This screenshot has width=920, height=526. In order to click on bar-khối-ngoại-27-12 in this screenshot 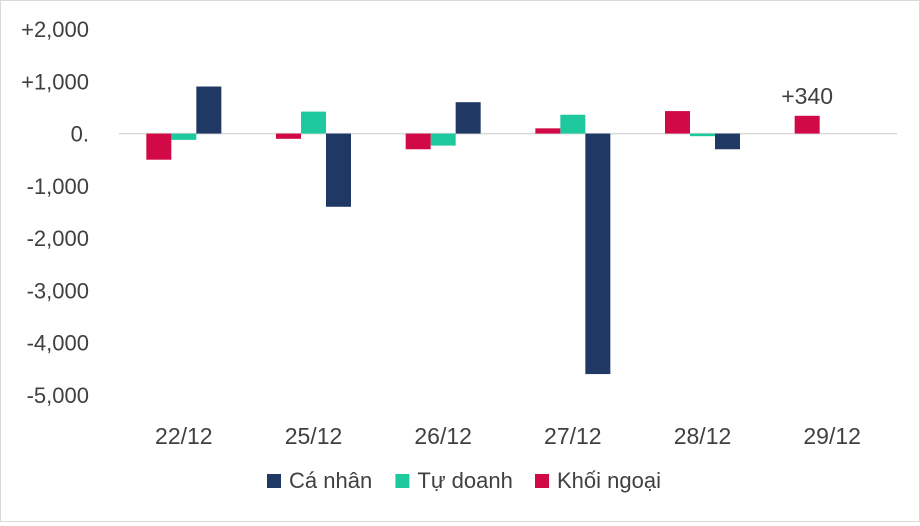, I will do `click(548, 131)`.